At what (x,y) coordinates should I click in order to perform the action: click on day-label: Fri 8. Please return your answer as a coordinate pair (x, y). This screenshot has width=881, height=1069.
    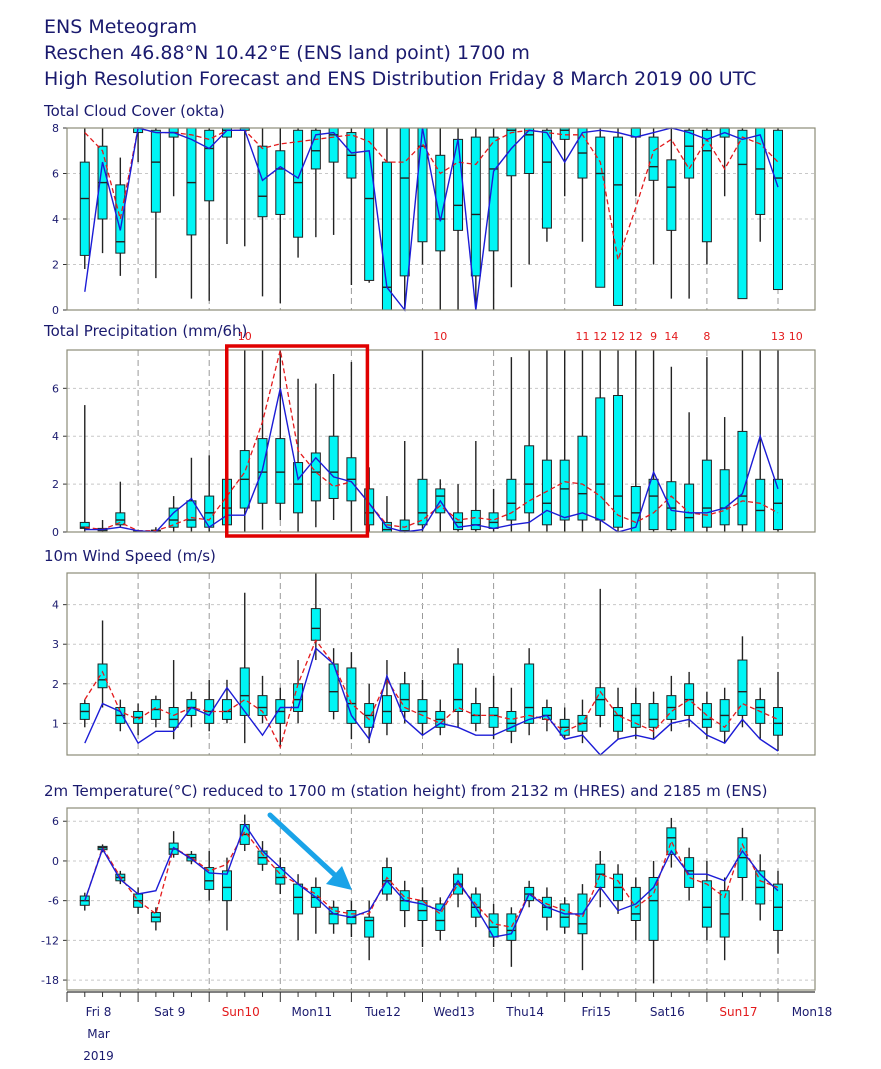
    Looking at the image, I should click on (99, 1012).